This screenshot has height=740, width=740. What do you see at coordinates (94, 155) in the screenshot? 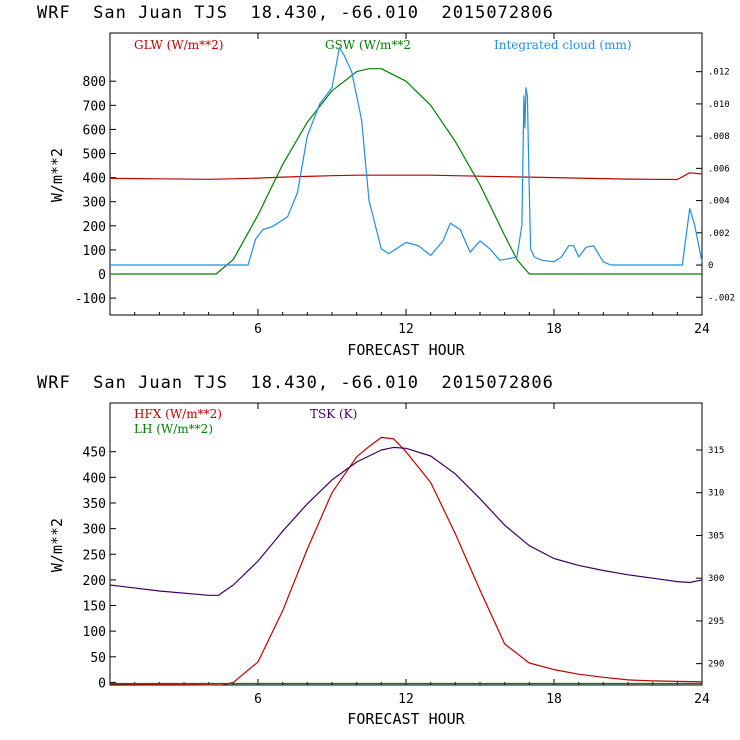
I see `chart-1-ytick-label: 500` at bounding box center [94, 155].